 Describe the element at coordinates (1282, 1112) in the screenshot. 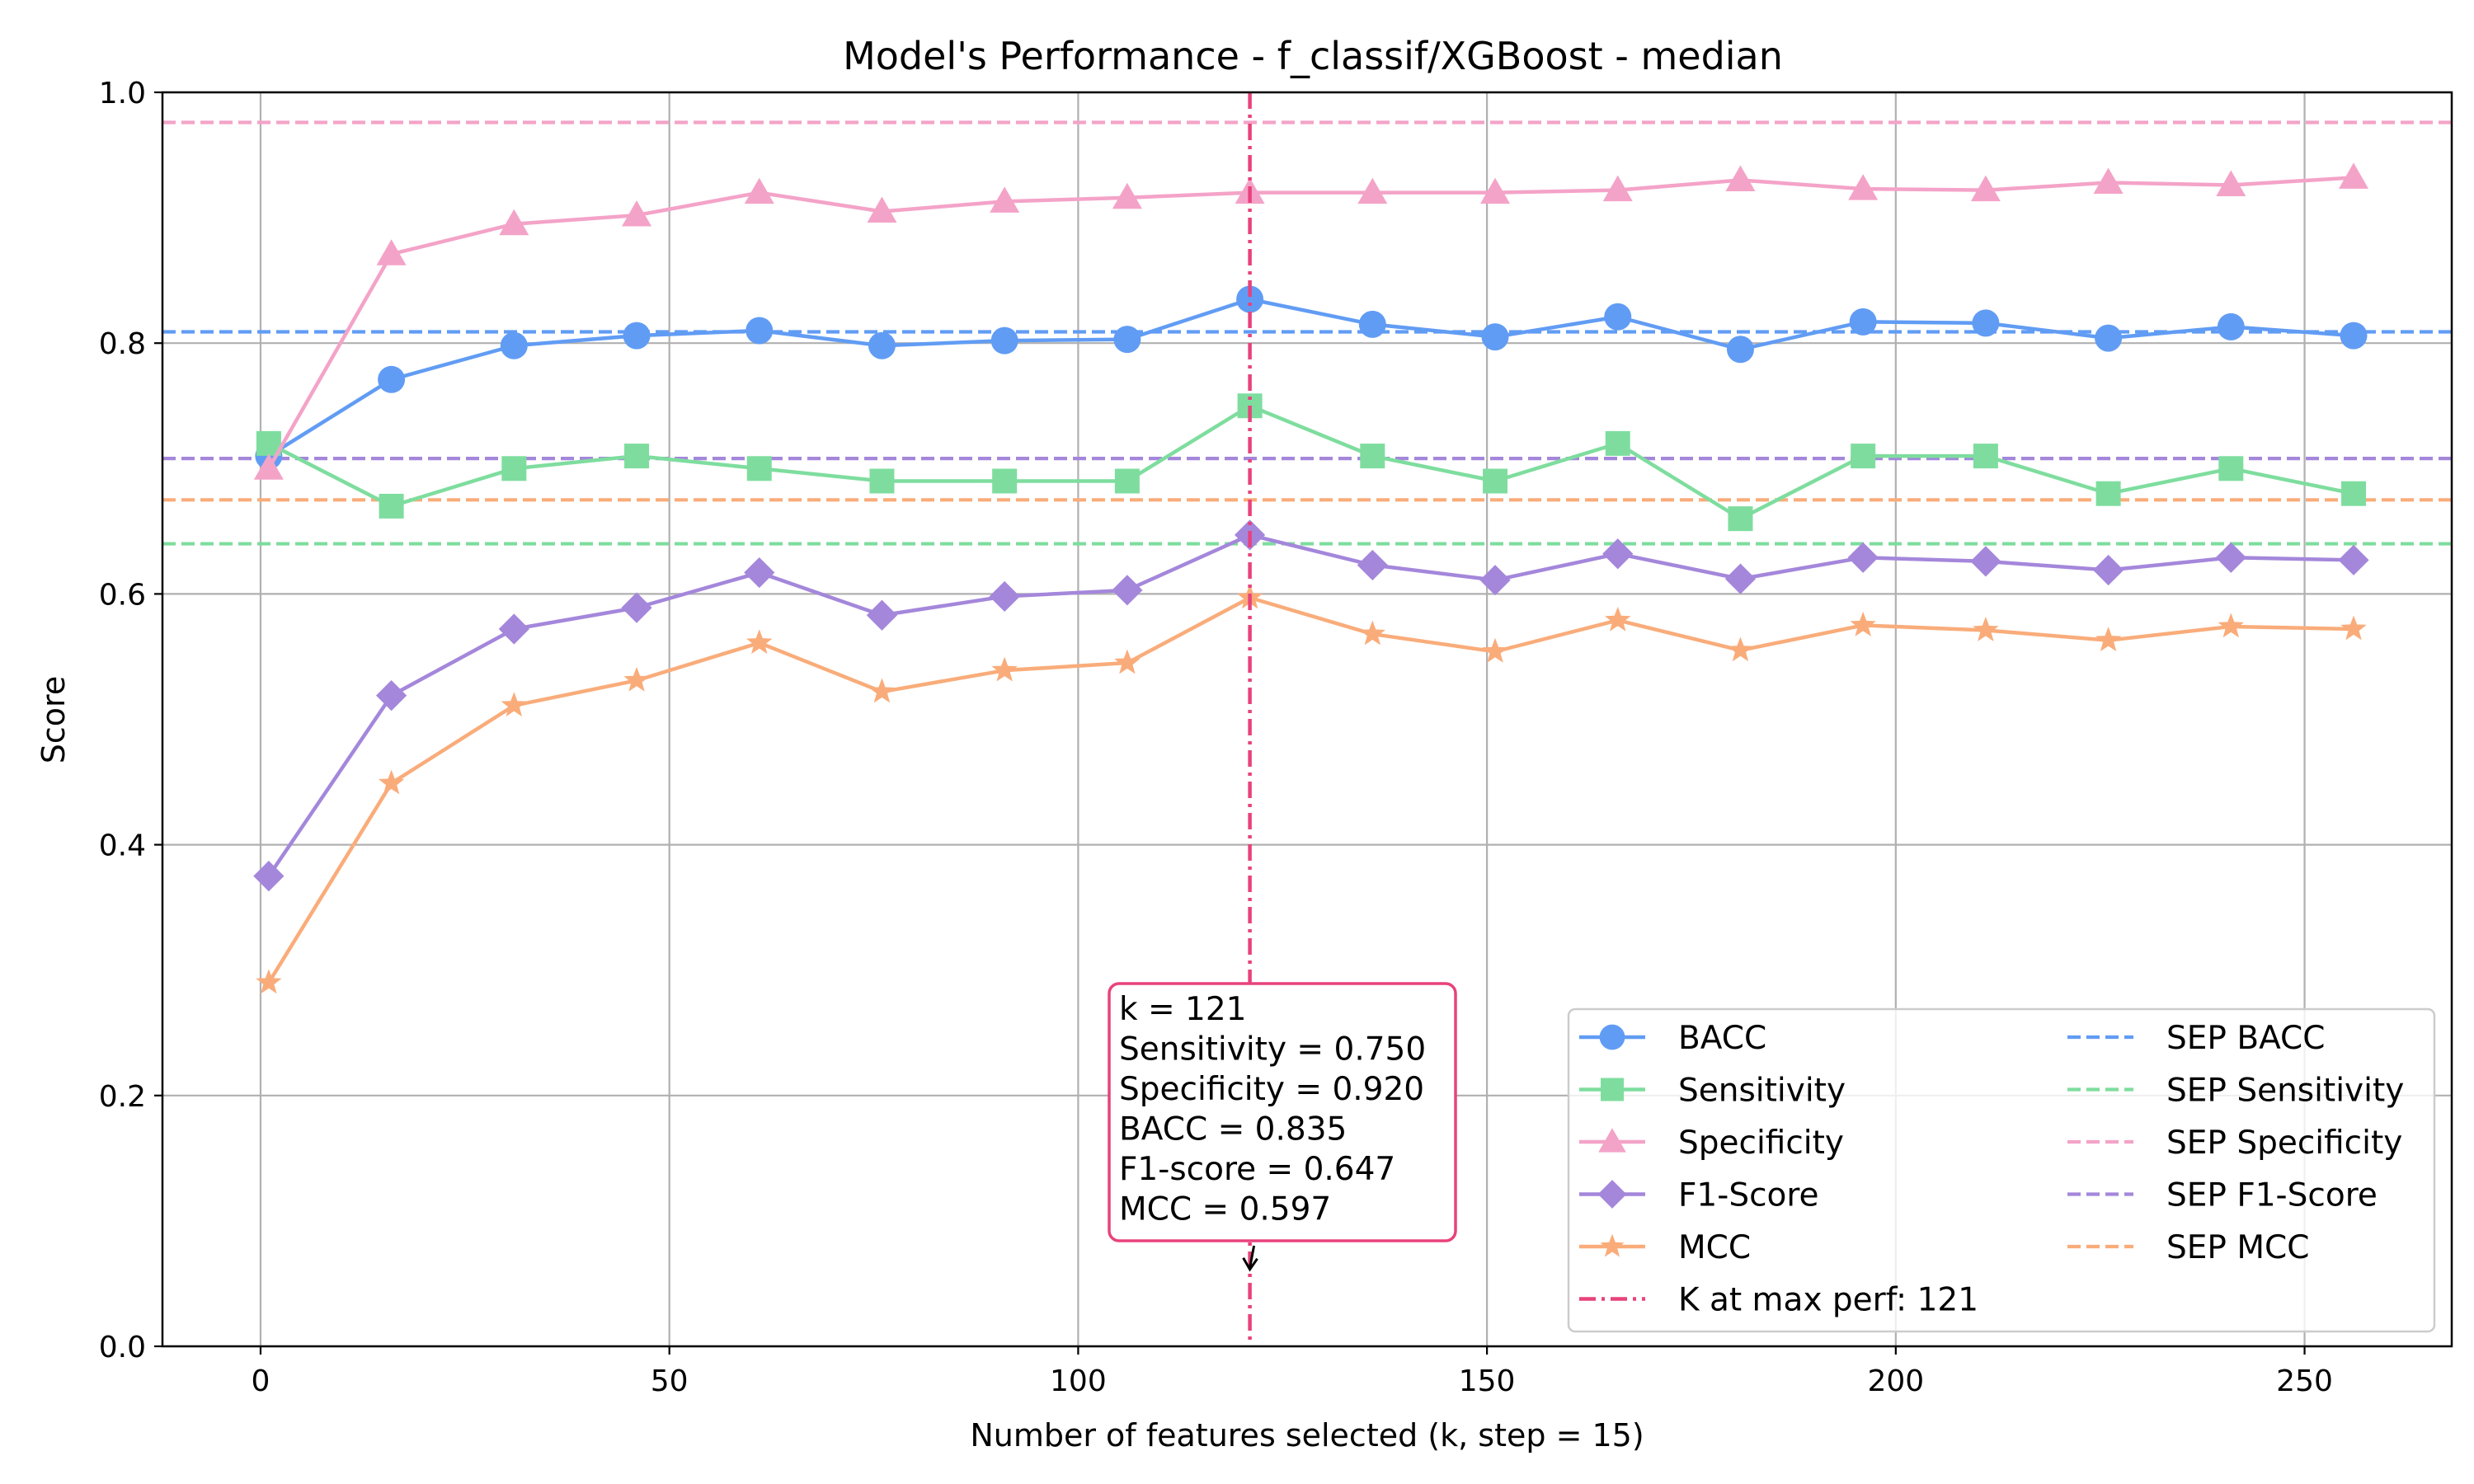

I see `annotation-box` at that location.